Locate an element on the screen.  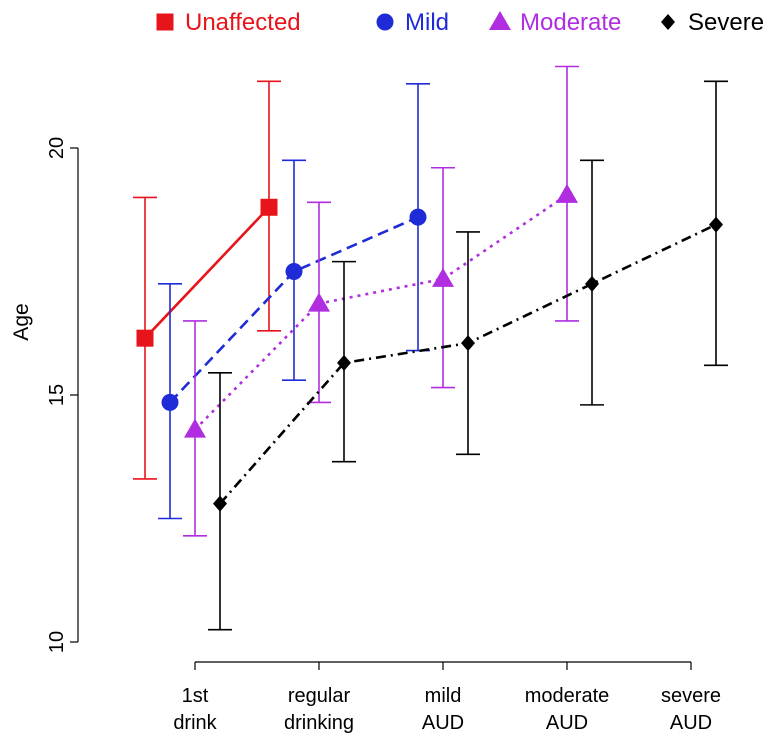
legend-item-severe: Severe is located at coordinates (712, 22).